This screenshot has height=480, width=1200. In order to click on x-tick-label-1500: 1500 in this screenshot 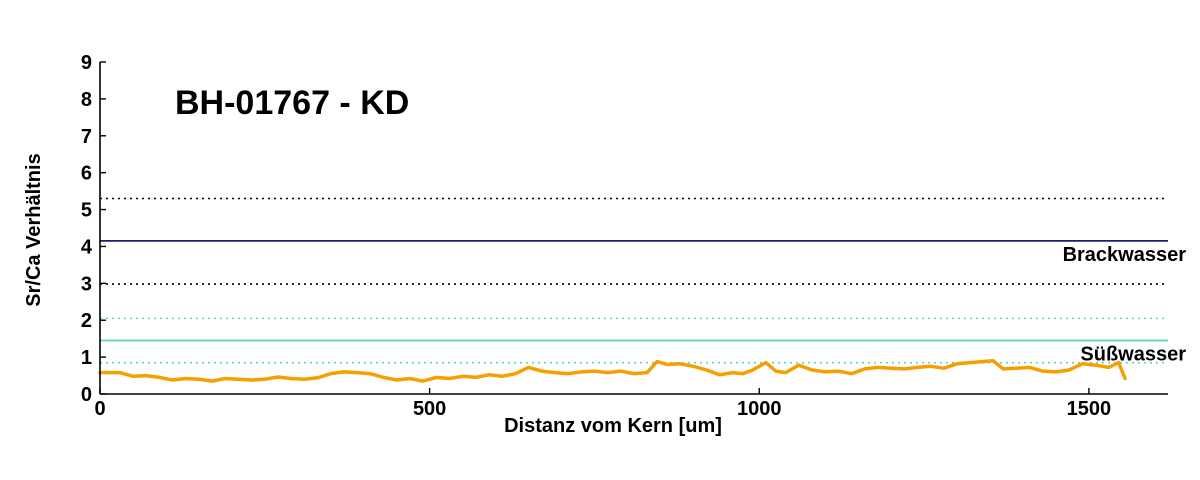, I will do `click(1089, 409)`.